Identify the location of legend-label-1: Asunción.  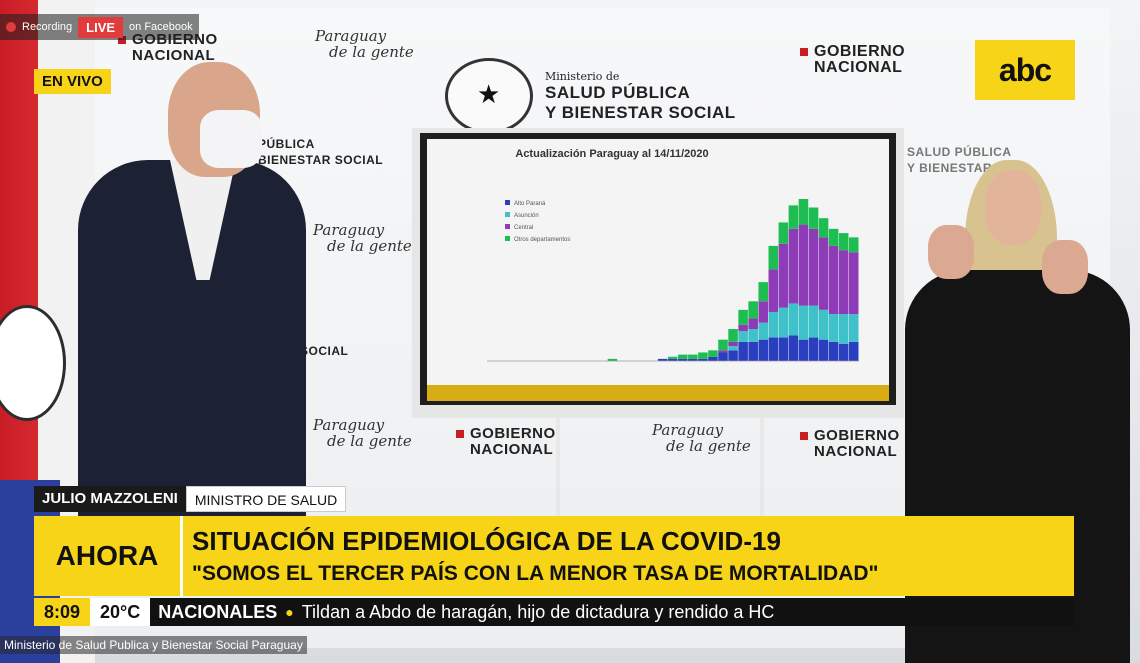
(526, 216).